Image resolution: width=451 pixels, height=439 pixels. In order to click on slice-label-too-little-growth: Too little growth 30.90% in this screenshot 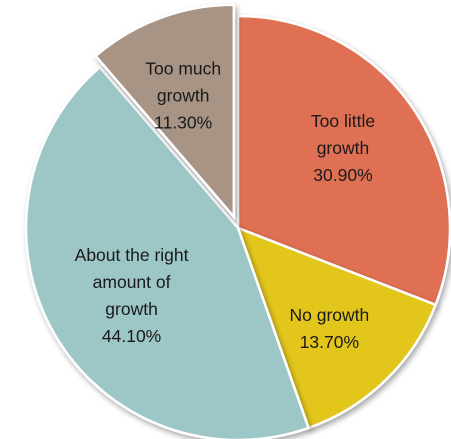, I will do `click(343, 148)`.